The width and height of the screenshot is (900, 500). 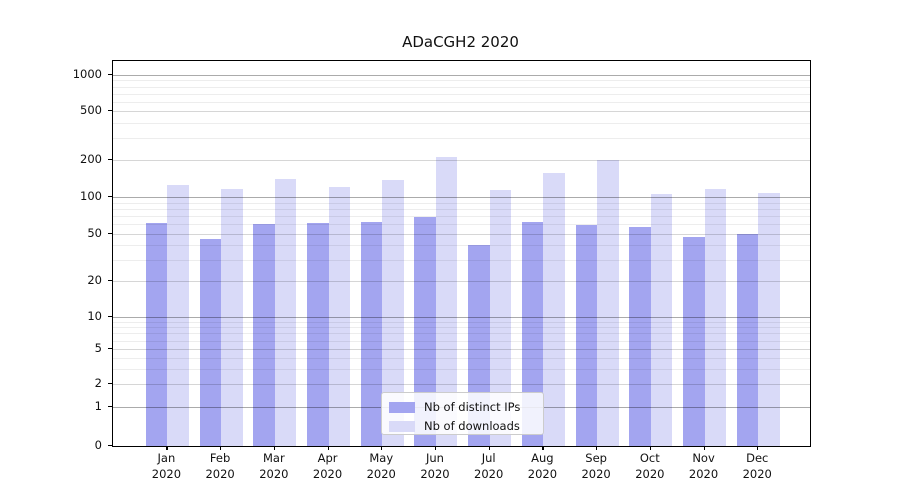 I want to click on bar-distinct-ips-aug, so click(x=532, y=333).